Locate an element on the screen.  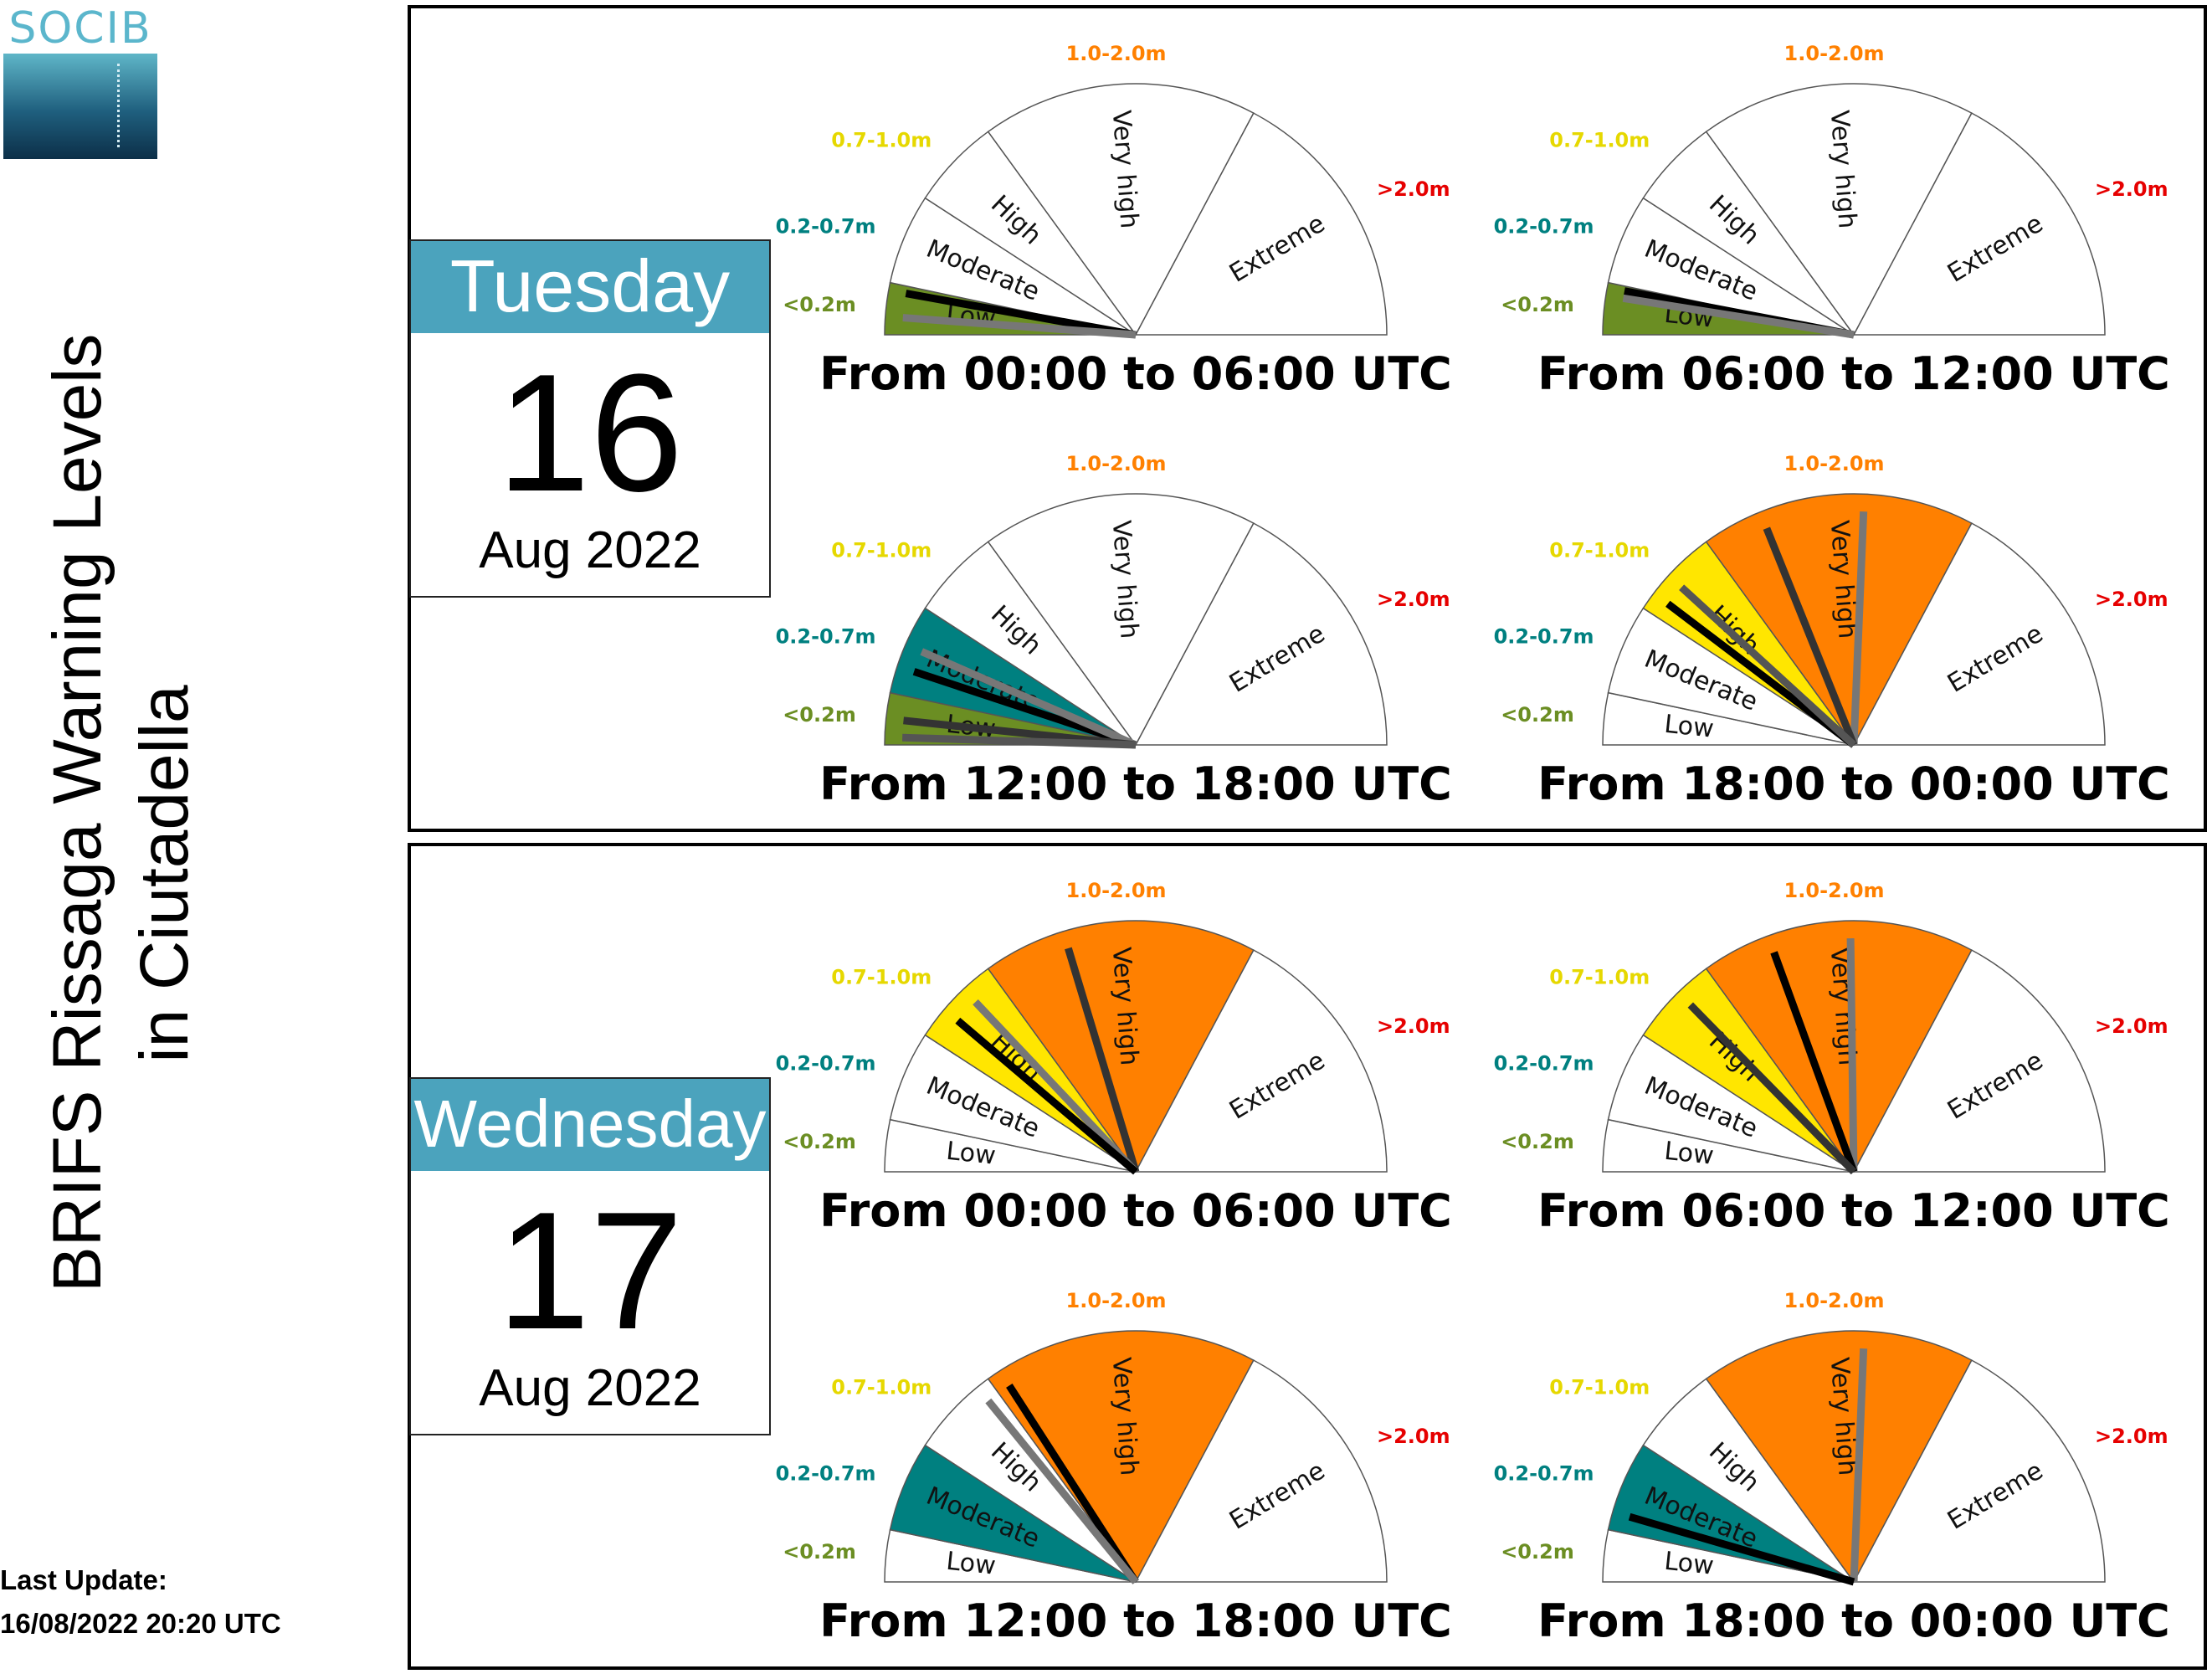
date-card-1: Tuesday 16 Aug 2022 is located at coordinates (590, 419).